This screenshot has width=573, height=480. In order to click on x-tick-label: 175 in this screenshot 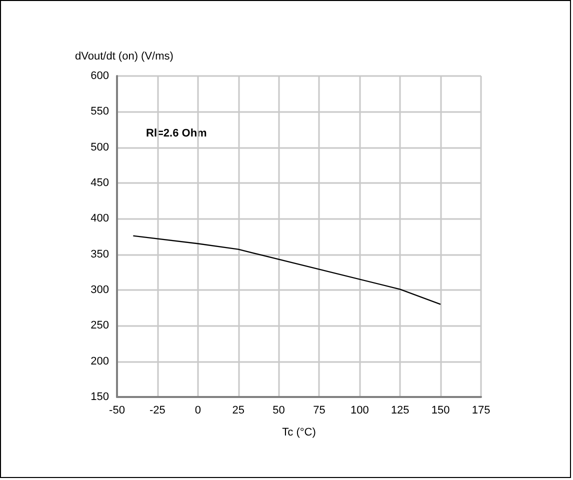, I will do `click(481, 410)`.